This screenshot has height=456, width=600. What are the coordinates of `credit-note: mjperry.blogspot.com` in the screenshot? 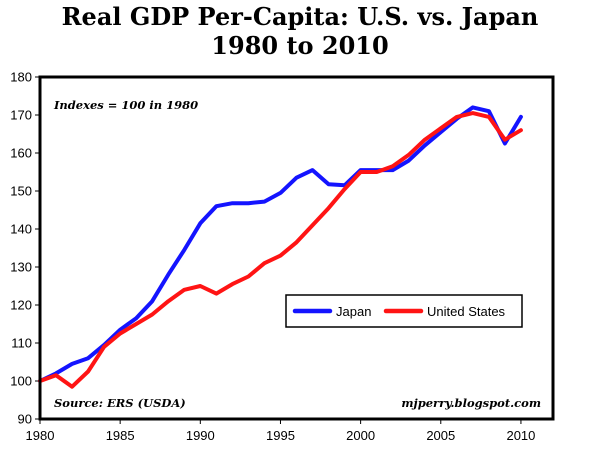 It's located at (471, 403).